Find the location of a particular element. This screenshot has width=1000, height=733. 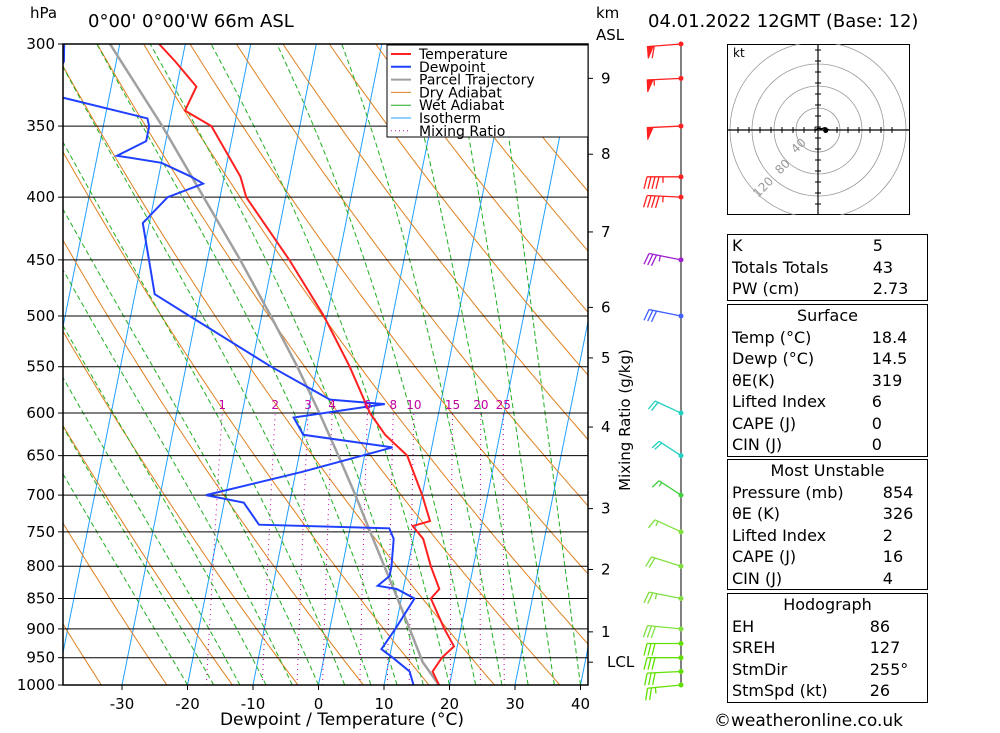

surface-row: CIN (J) 0 is located at coordinates (807, 445).